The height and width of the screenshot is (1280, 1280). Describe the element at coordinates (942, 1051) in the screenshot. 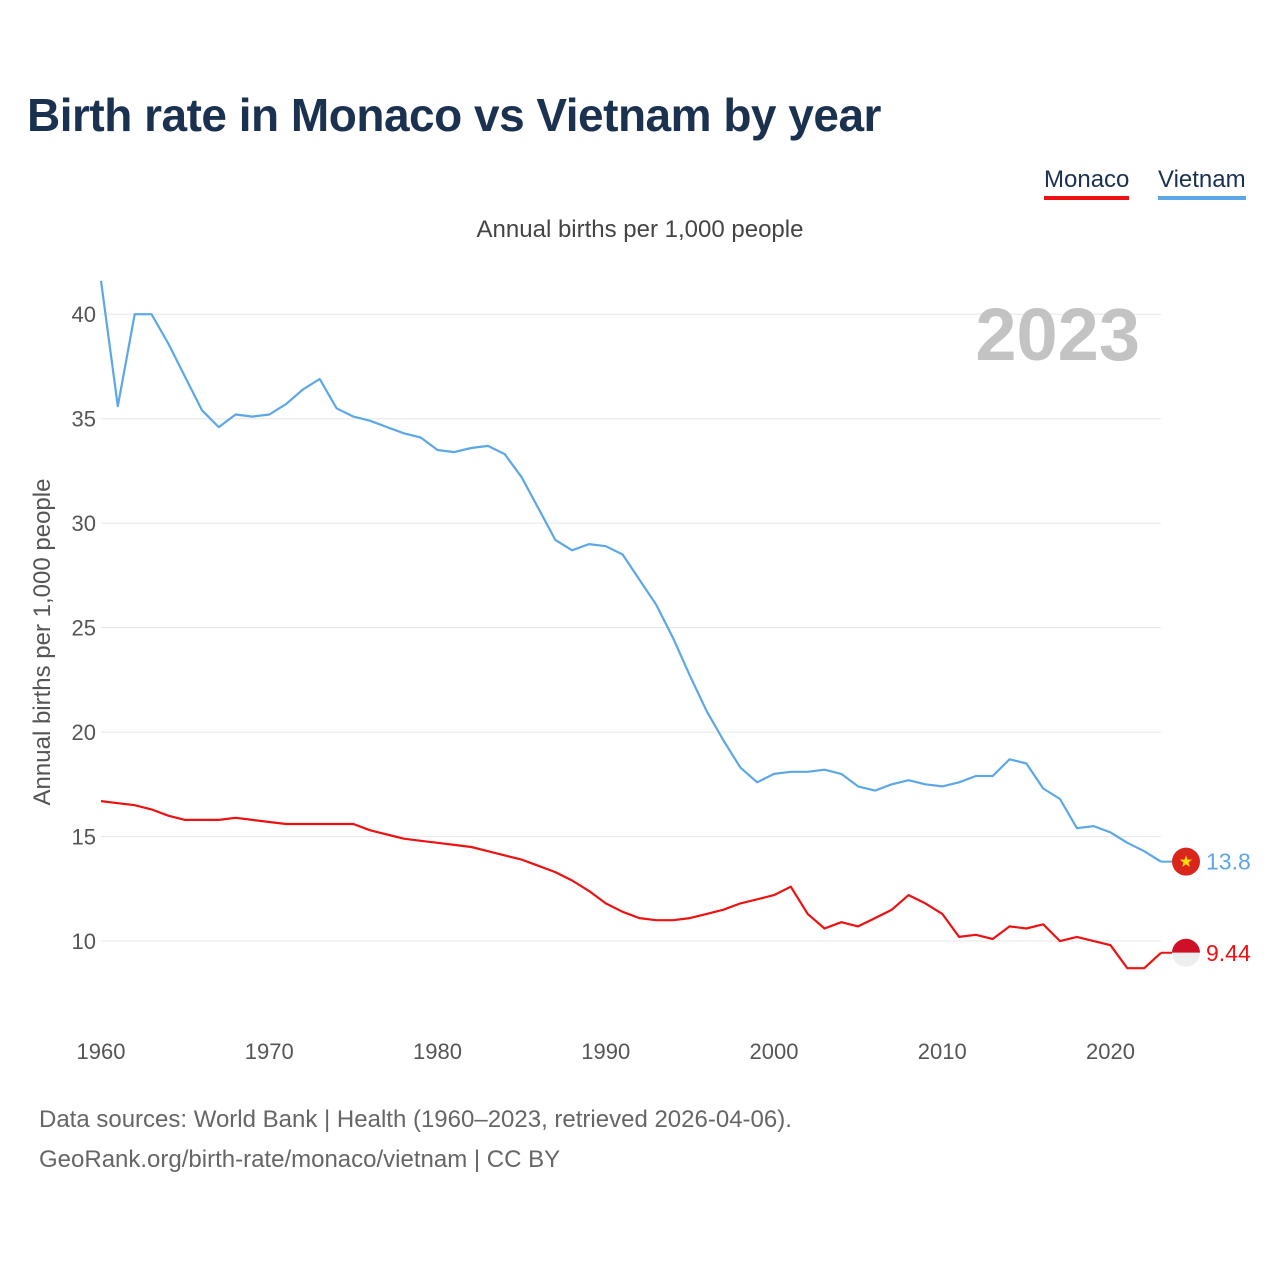

I see `x-tick-2010: 2010` at that location.